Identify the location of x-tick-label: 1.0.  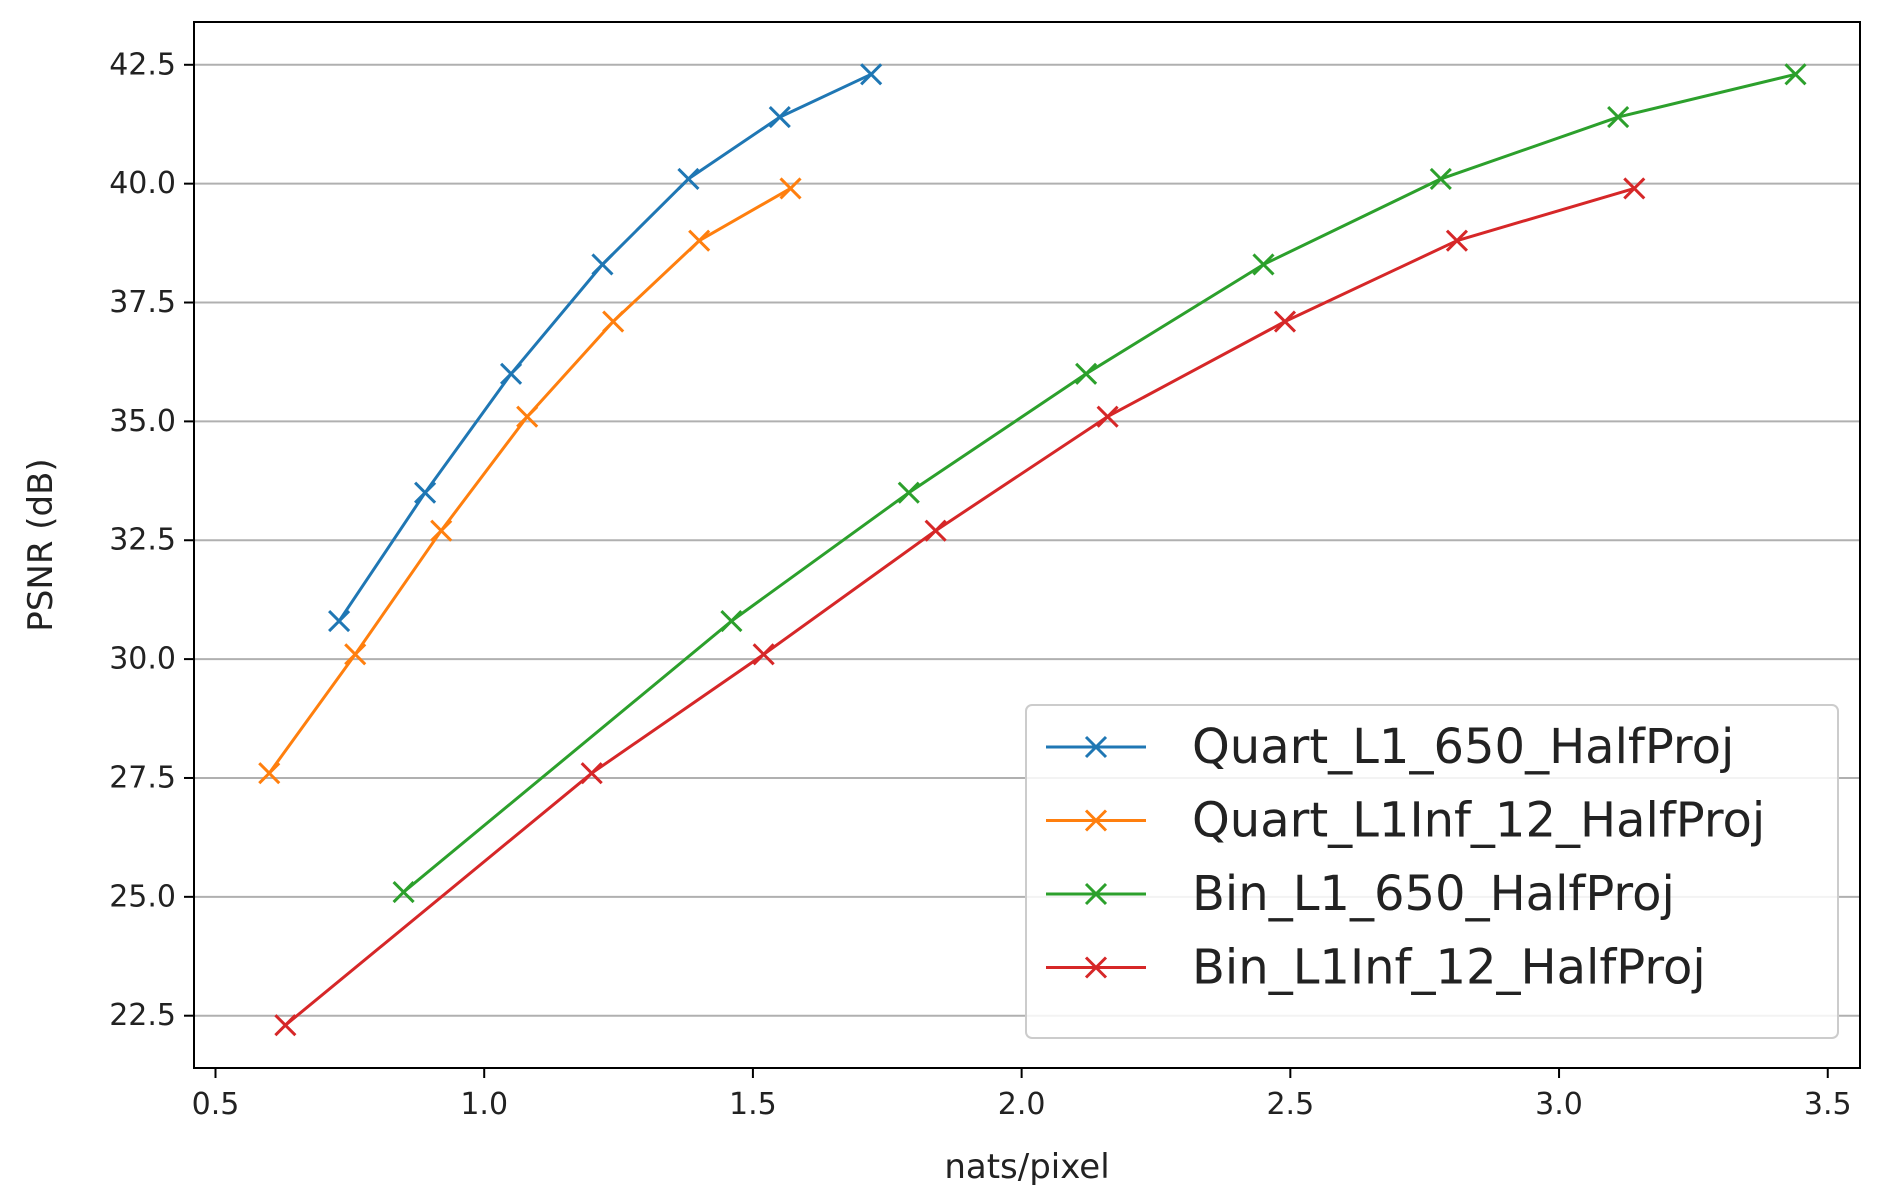
(484, 1104).